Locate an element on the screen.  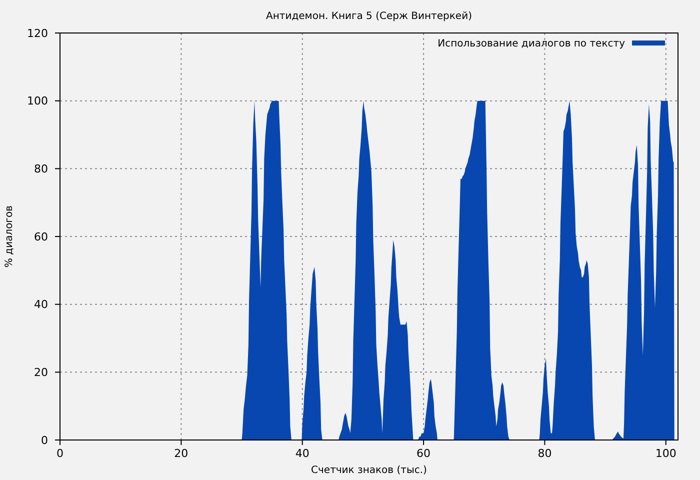
y-tick-label: 100 is located at coordinates (37, 101).